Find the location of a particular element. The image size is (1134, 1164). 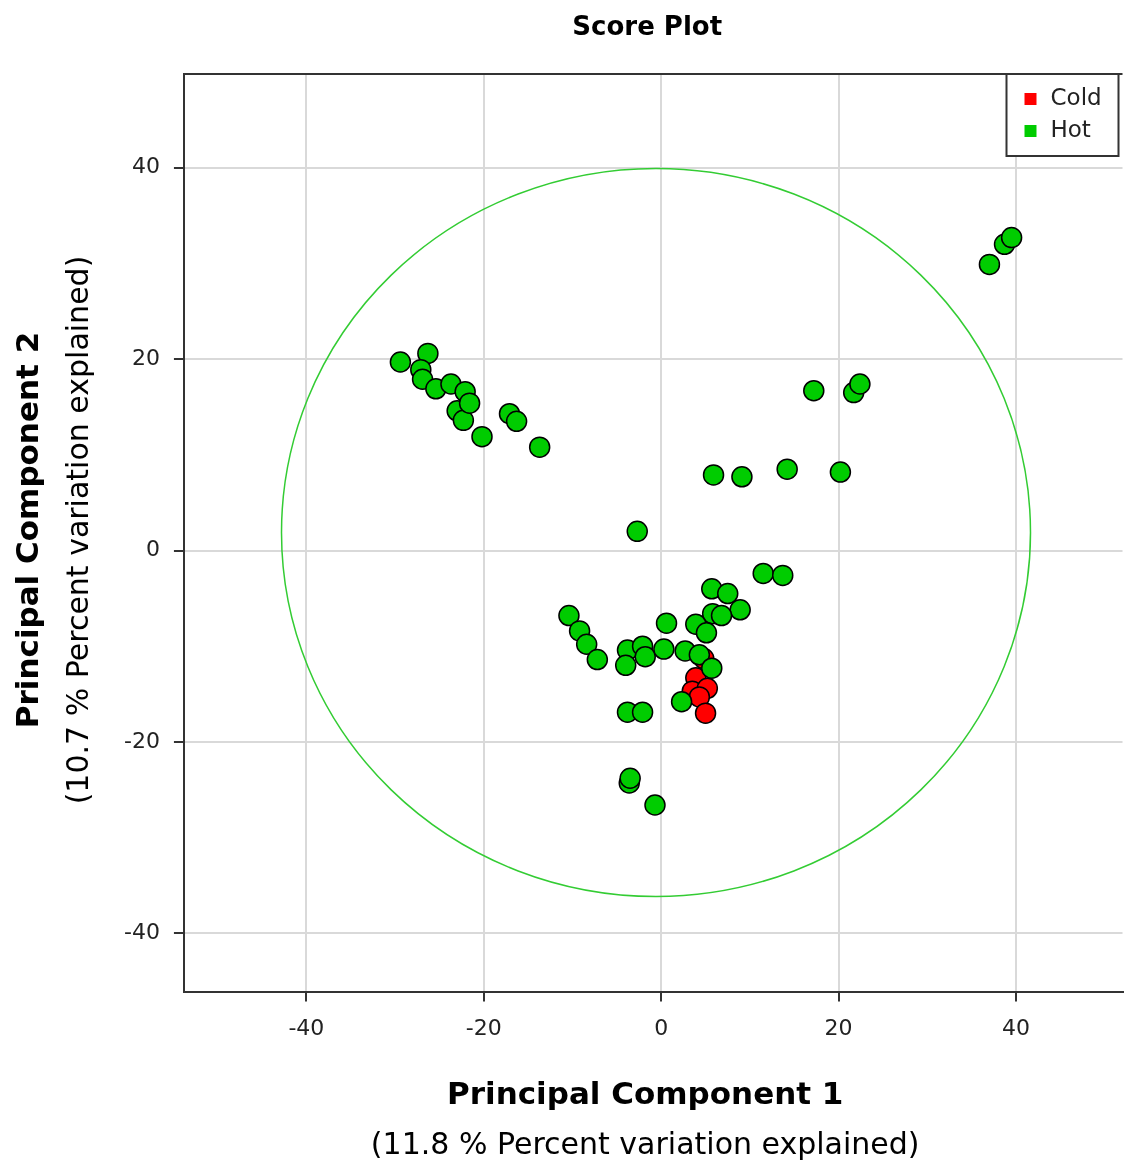

y-tick-label: 20 is located at coordinates (145, 357).